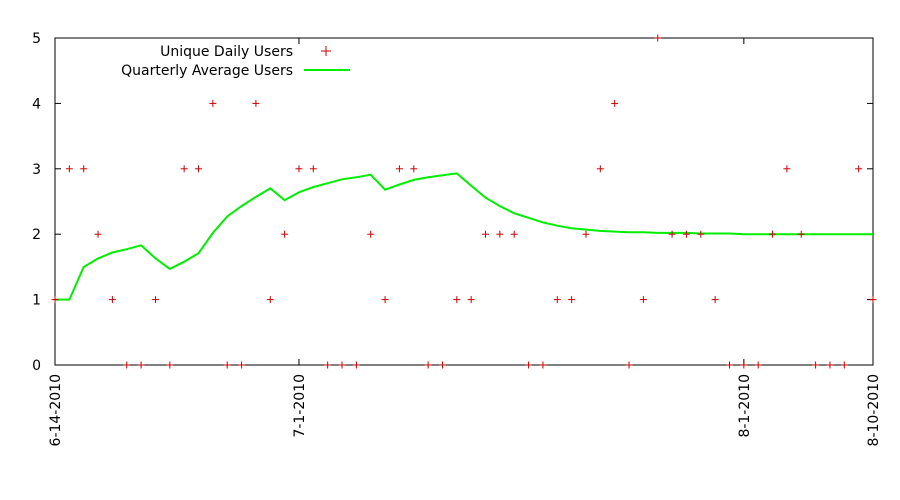 This screenshot has height=500, width=900. What do you see at coordinates (226, 52) in the screenshot?
I see `legend-label-unique-daily-users: Unique Daily Users` at bounding box center [226, 52].